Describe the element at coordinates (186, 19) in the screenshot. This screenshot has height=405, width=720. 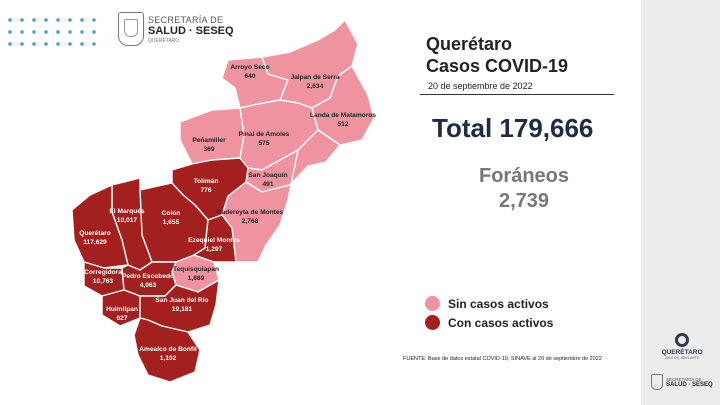
I see `logo-line-1: SECRETARÍA DE` at that location.